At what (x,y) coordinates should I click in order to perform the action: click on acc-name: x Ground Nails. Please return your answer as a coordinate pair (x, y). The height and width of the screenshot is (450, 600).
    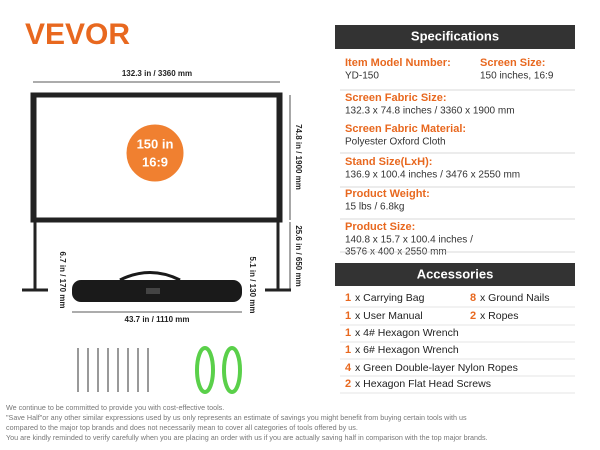
    Looking at the image, I should click on (514, 298).